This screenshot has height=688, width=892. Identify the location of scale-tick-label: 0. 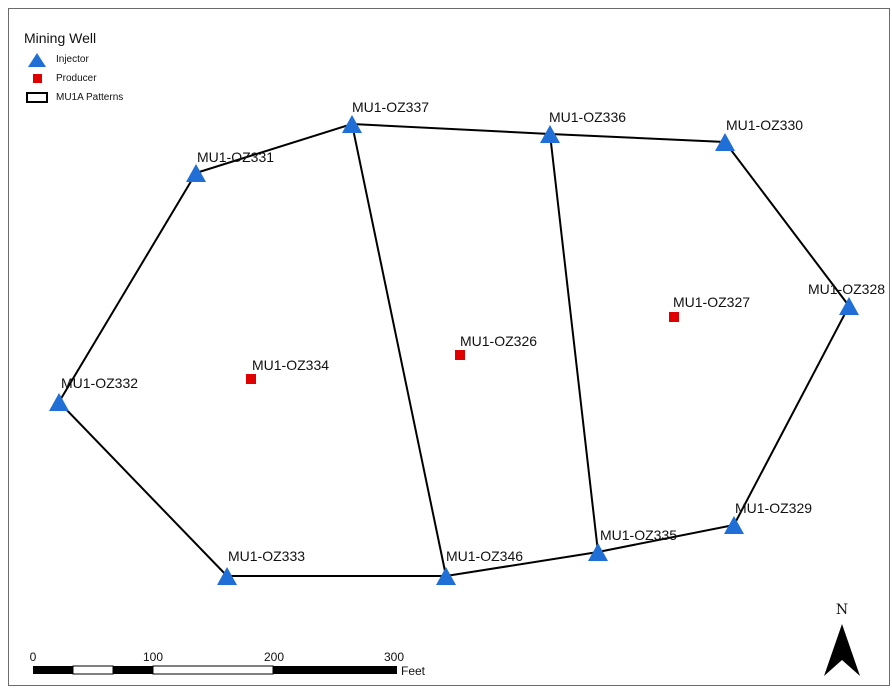
(33, 657).